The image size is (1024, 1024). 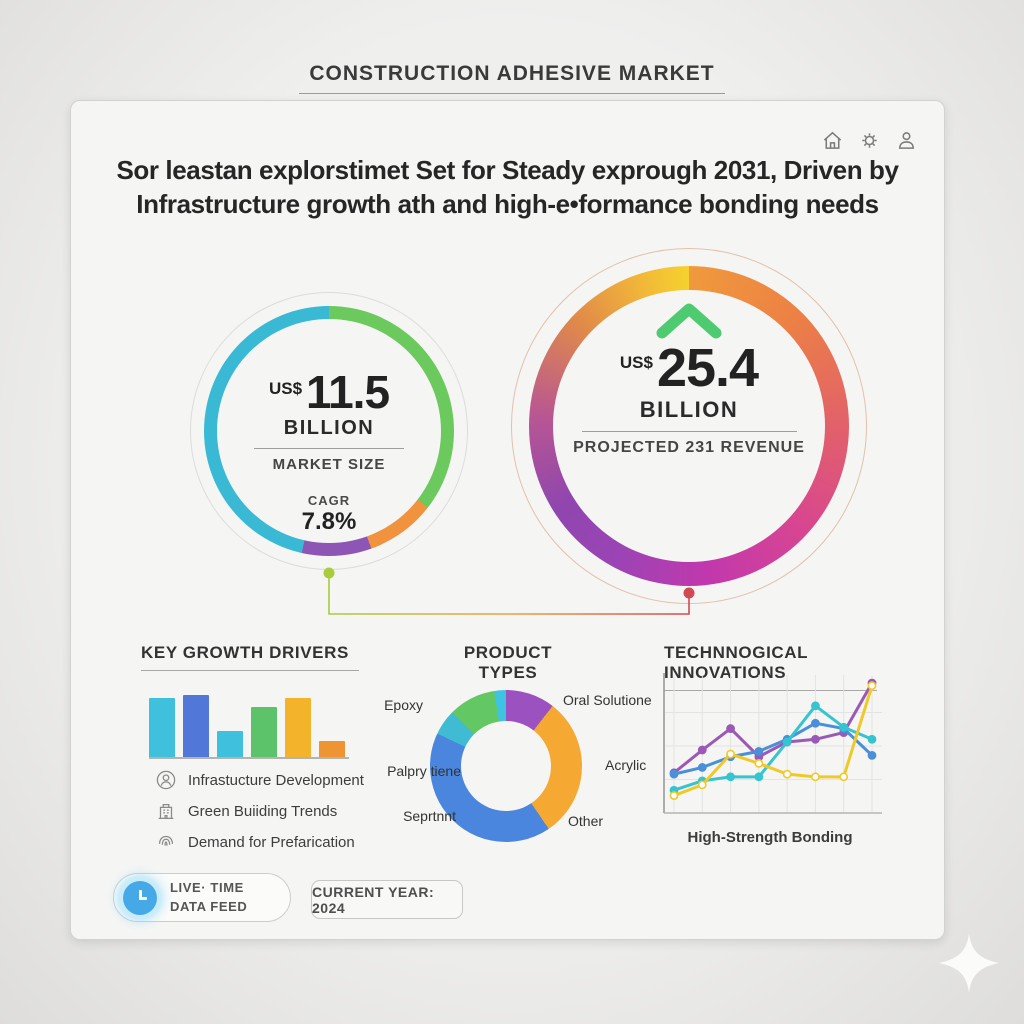 I want to click on projected-revenue-center: US$25.4 BILLION PROJECTED 231 REVENUE, so click(x=689, y=399).